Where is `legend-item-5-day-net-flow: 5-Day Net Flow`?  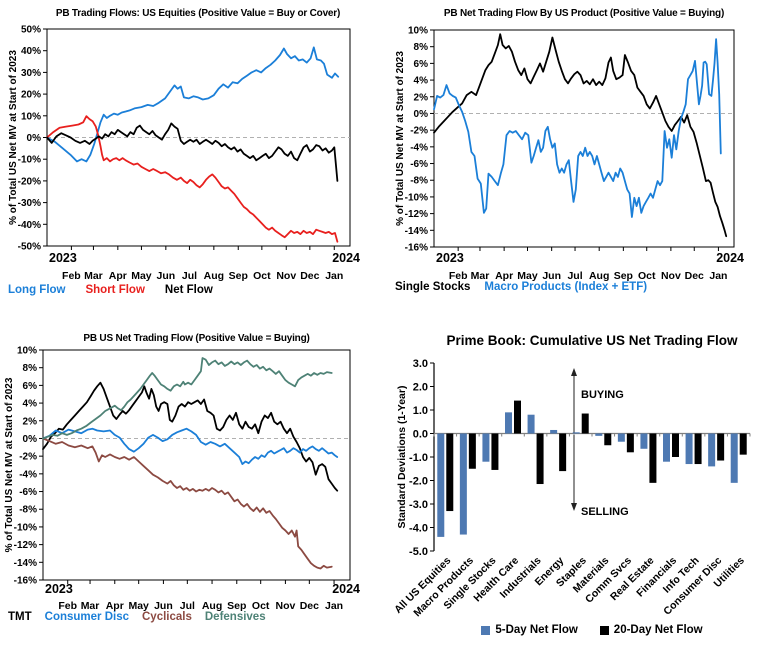 legend-item-5-day-net-flow: 5-Day Net Flow is located at coordinates (529, 630).